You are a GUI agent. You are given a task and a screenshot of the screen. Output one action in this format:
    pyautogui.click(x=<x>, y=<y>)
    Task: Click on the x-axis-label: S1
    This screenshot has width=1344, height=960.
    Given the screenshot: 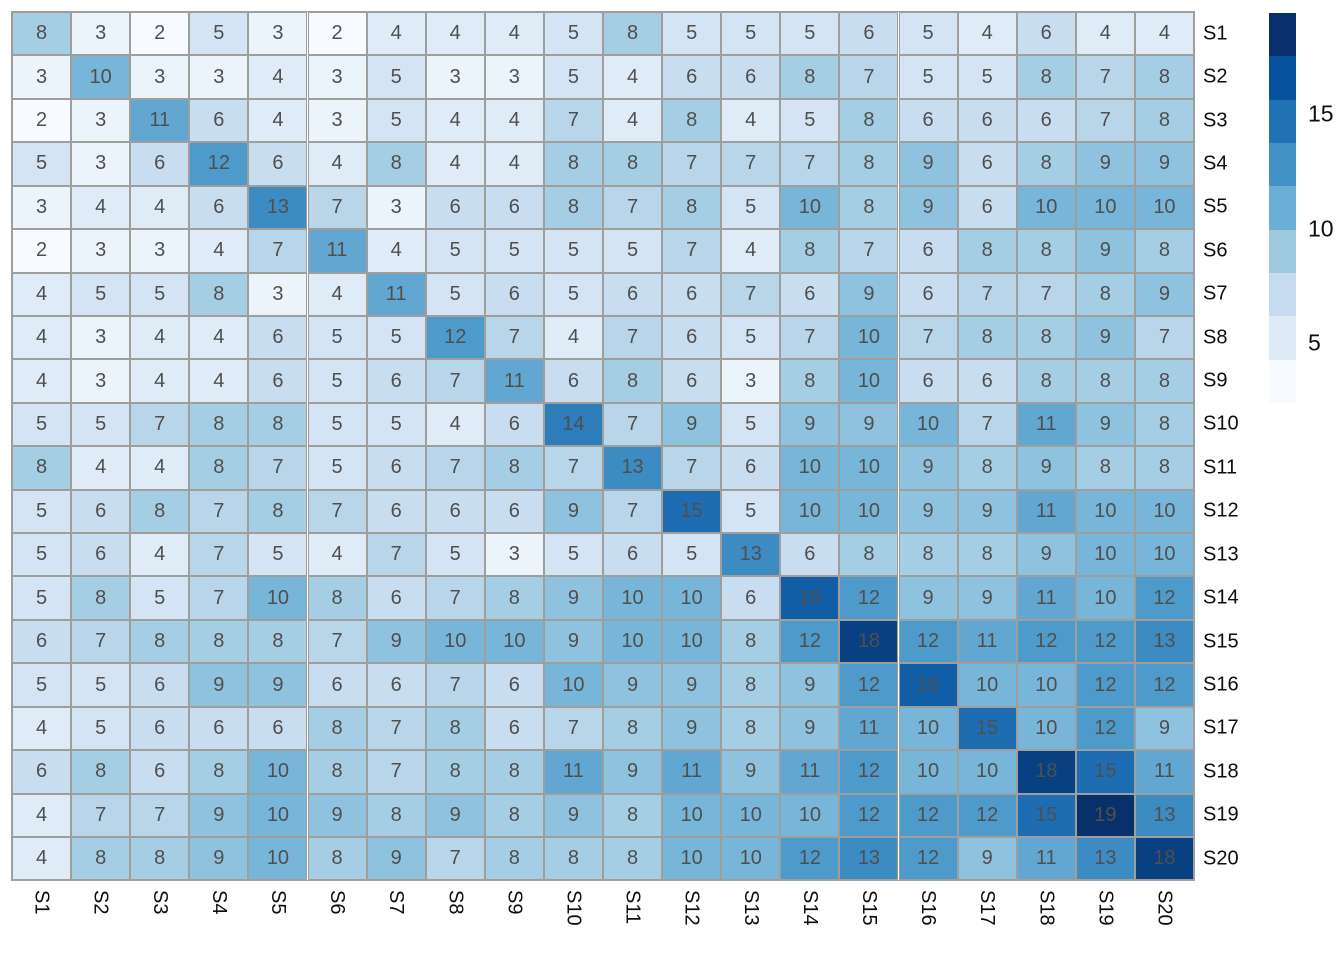 What is the action you would take?
    pyautogui.click(x=41, y=902)
    